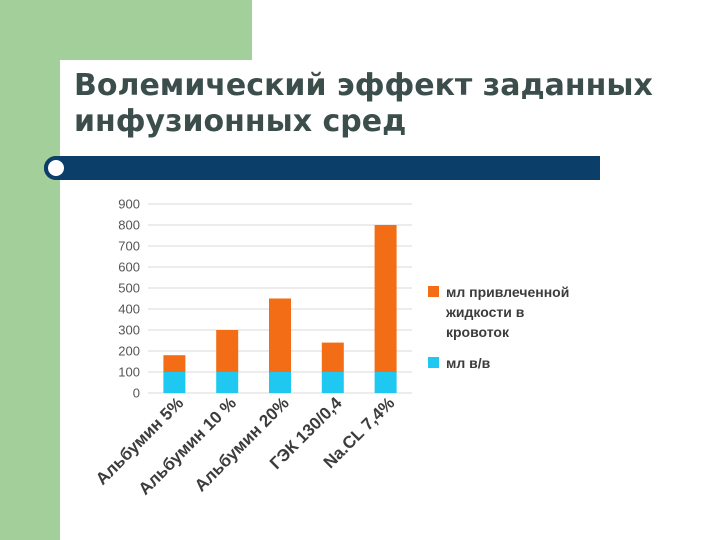 This screenshot has height=540, width=720. Describe the element at coordinates (242, 444) in the screenshot. I see `x-tick-label: Альбумин 20%` at that location.